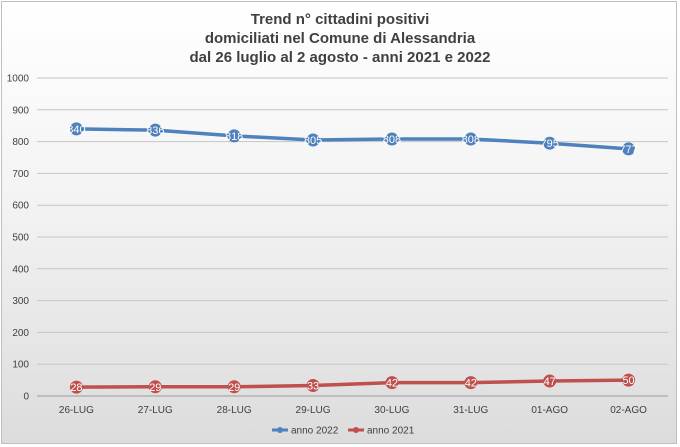 This screenshot has height=447, width=680. I want to click on x-tick-label: 31-LUG, so click(470, 410).